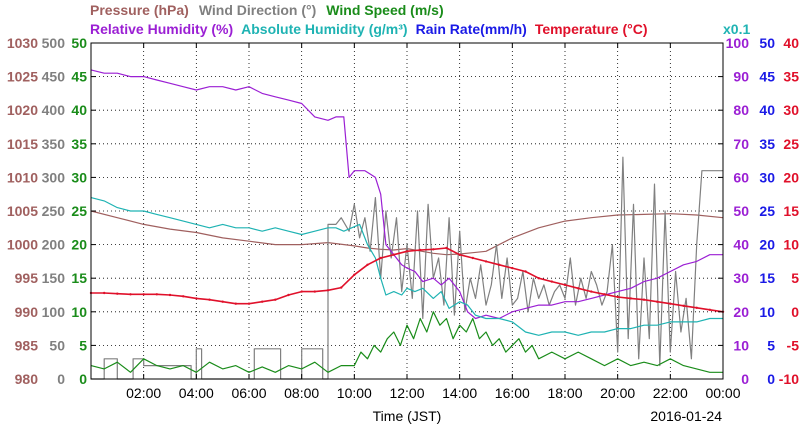 This screenshot has height=434, width=800. What do you see at coordinates (27, 278) in the screenshot?
I see `y-tick-label-left: 995` at bounding box center [27, 278].